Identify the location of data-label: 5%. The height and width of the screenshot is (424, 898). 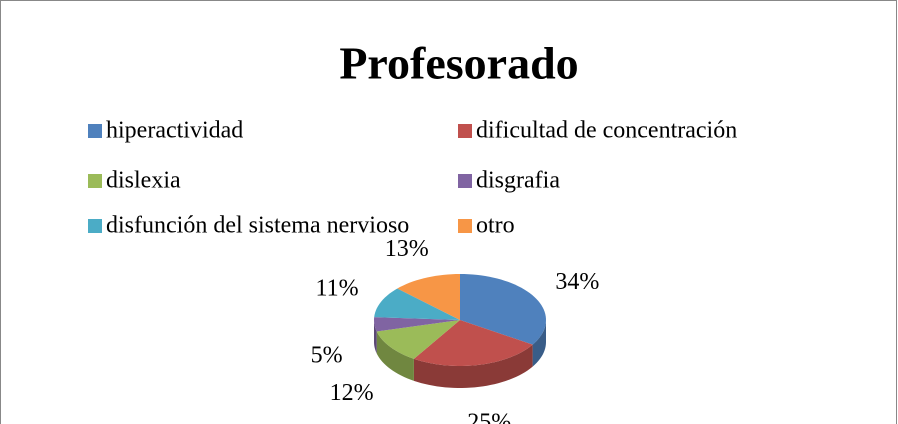
(327, 356).